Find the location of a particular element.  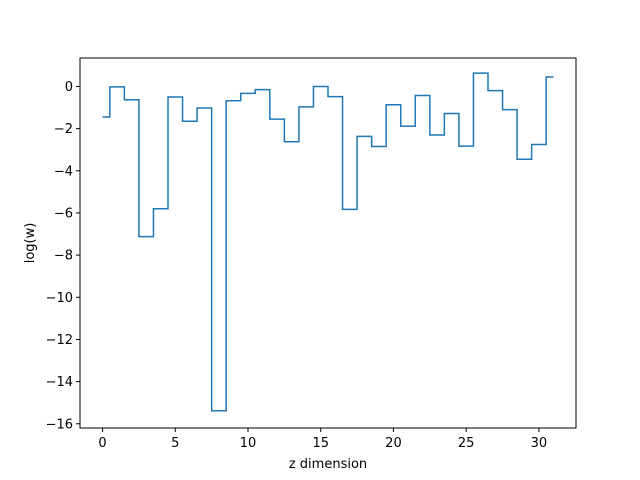

x-tick-label: 15 is located at coordinates (320, 443).